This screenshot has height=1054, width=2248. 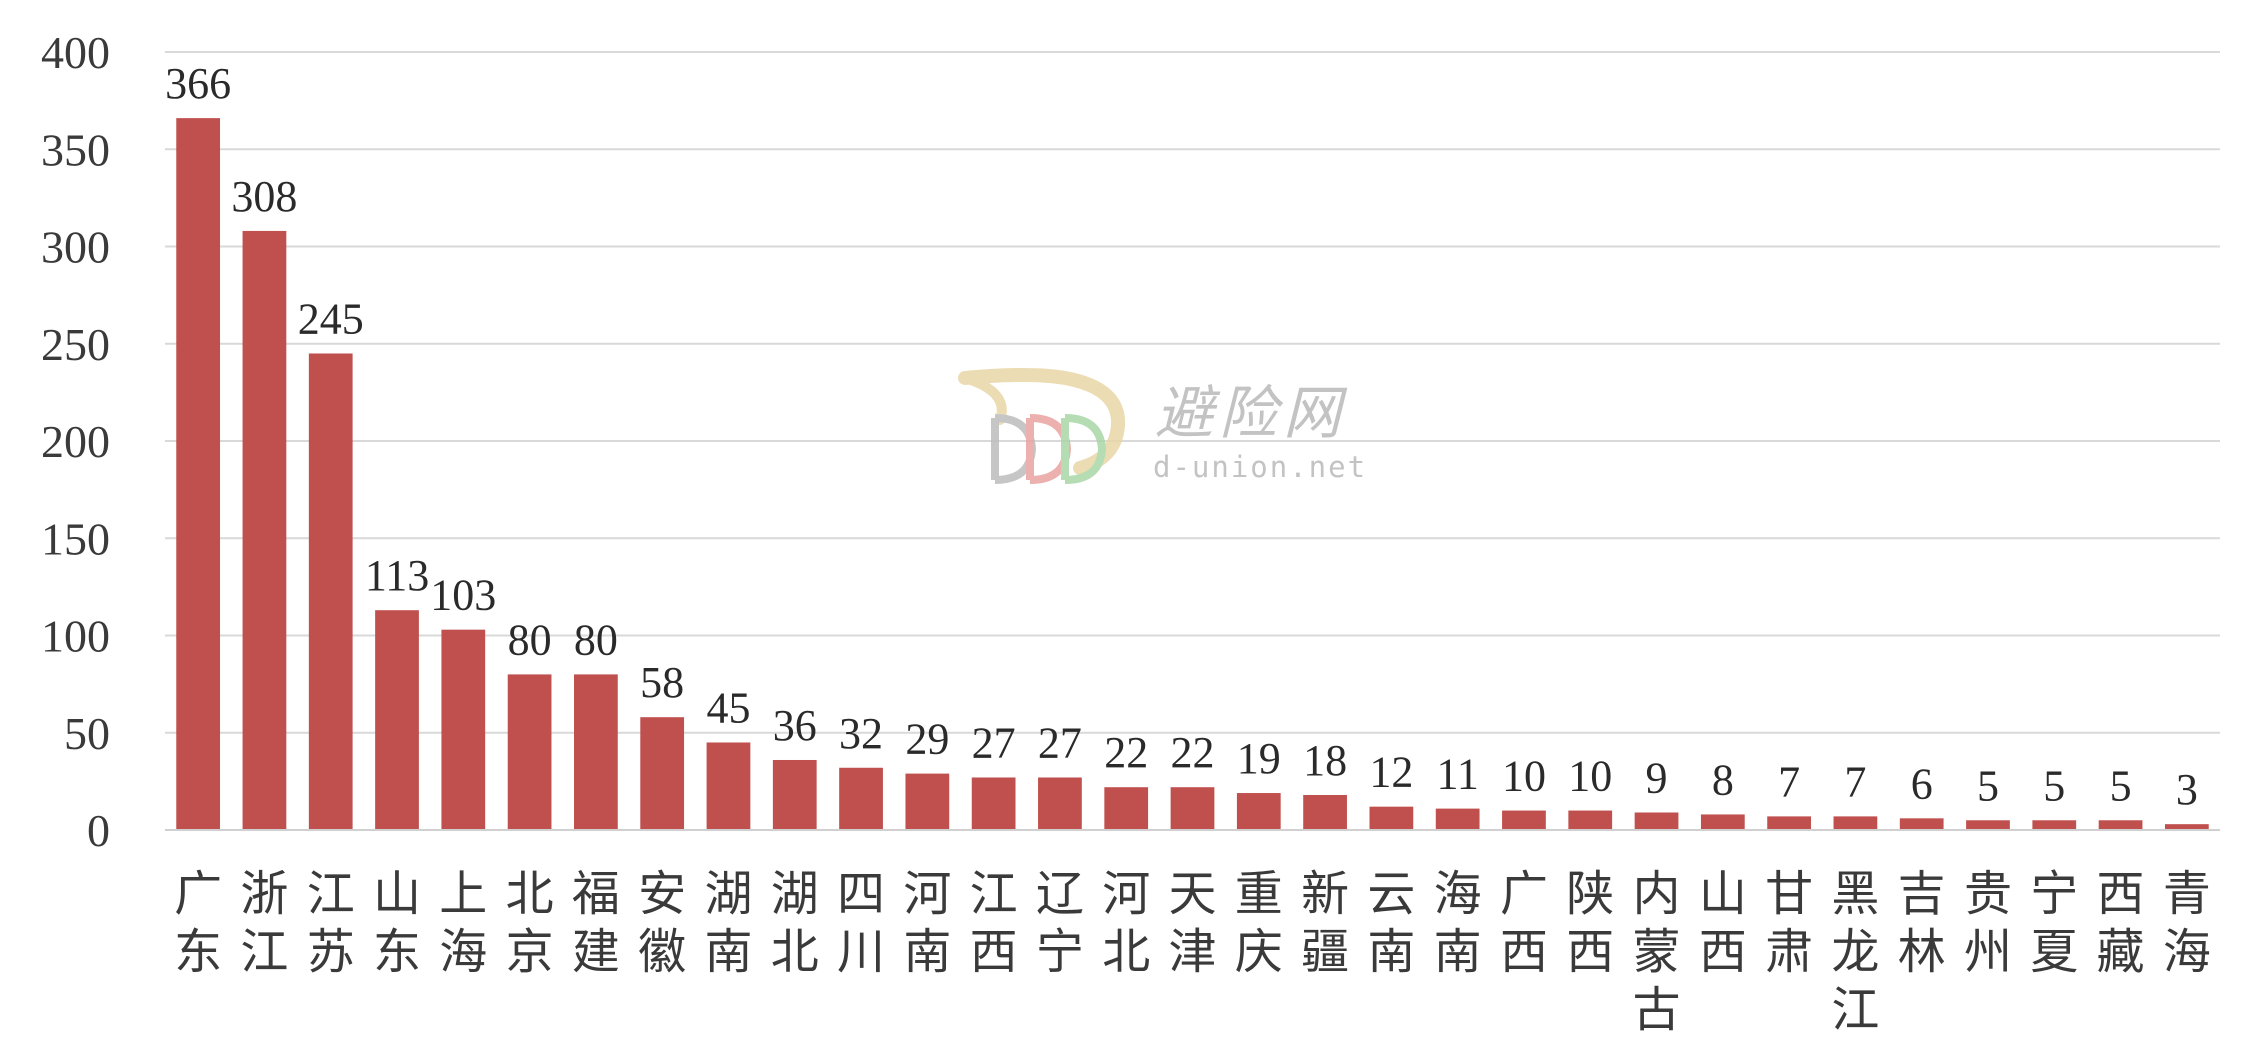 I want to click on x-category-label: 宁夏, so click(x=2054, y=923).